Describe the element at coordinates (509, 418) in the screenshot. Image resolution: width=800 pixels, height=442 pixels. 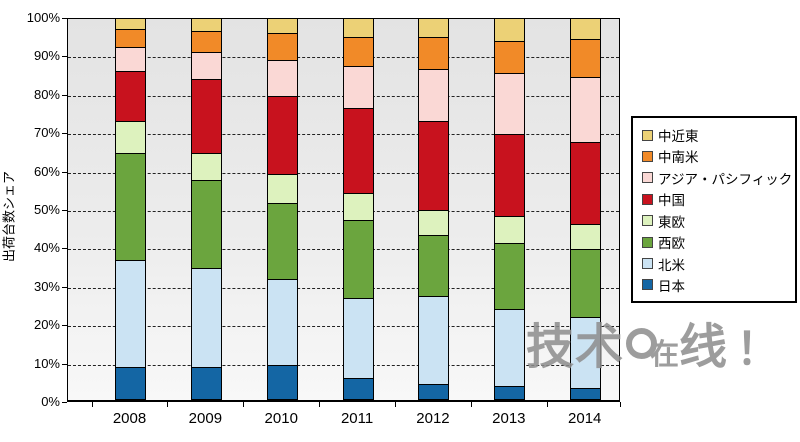
I see `x-tick-label: 2013` at that location.